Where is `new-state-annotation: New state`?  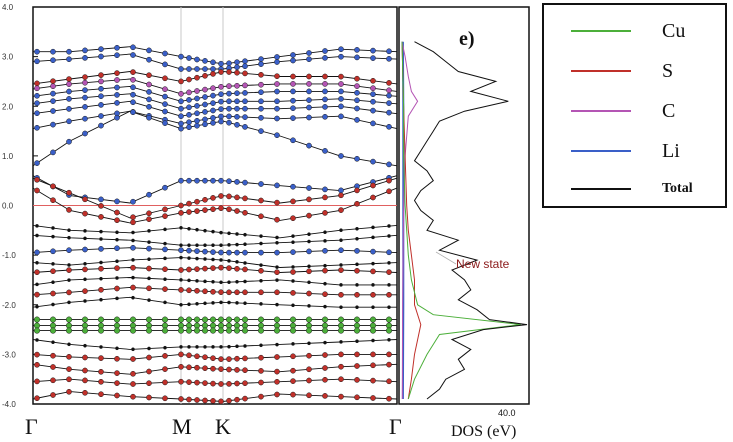 new-state-annotation: New state is located at coordinates (483, 264).